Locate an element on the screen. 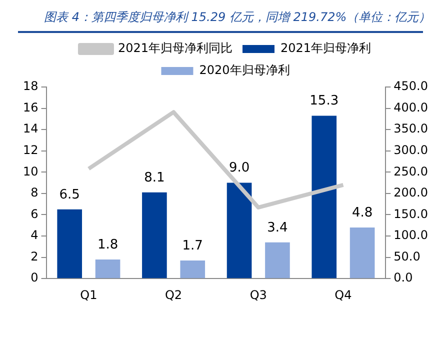 The height and width of the screenshot is (337, 441). x-tick-label: Q3 is located at coordinates (258, 295).